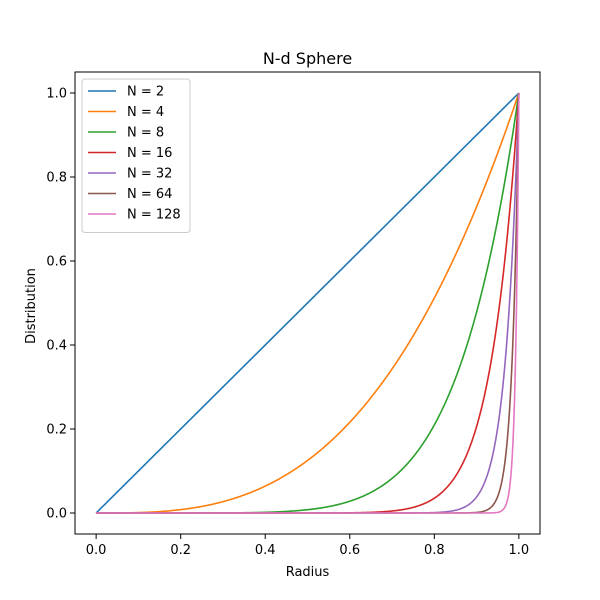  What do you see at coordinates (149, 174) in the screenshot?
I see `legend-label-4: N = 32` at bounding box center [149, 174].